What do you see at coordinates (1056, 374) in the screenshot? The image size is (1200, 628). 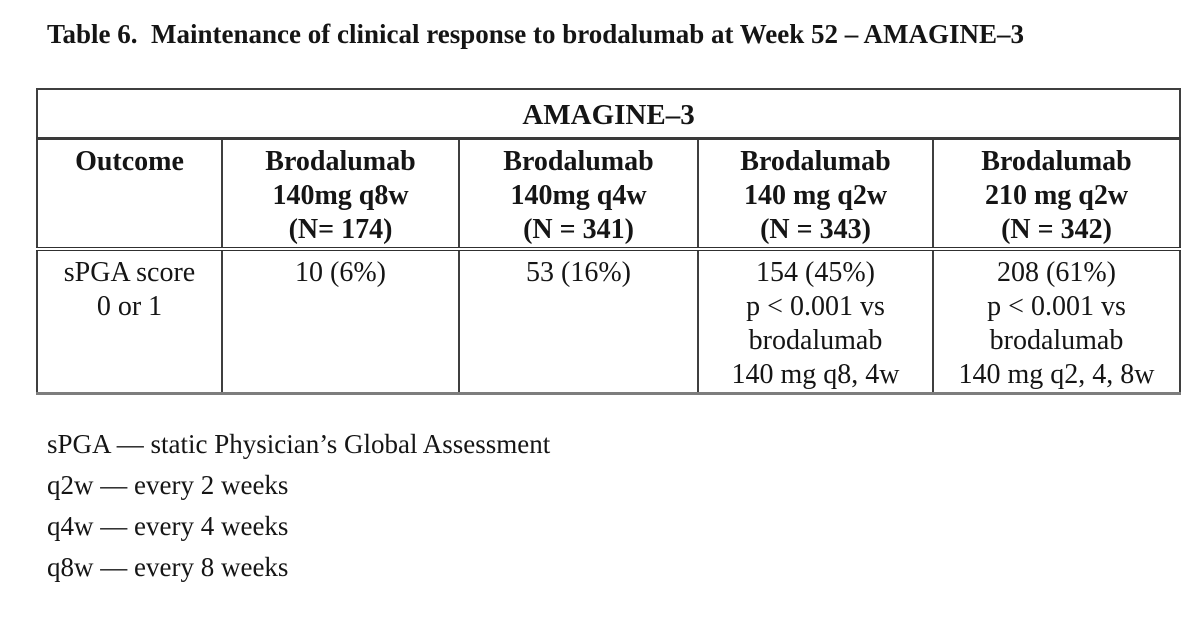 I see `cell-line: 140 mg q2, 4, 8w` at bounding box center [1056, 374].